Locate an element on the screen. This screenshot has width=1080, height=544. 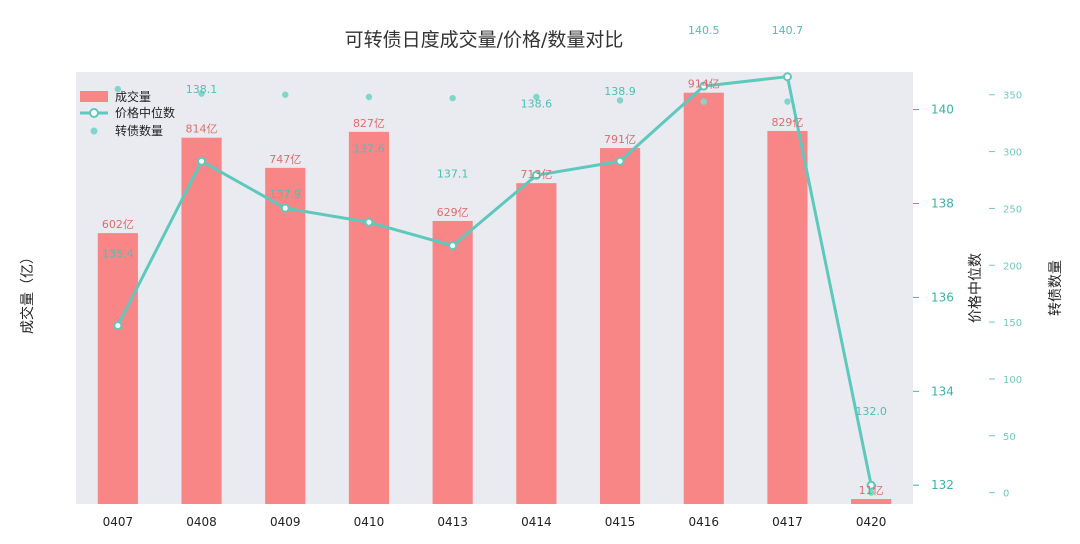
legend-swatch-volume is located at coordinates (94, 96).